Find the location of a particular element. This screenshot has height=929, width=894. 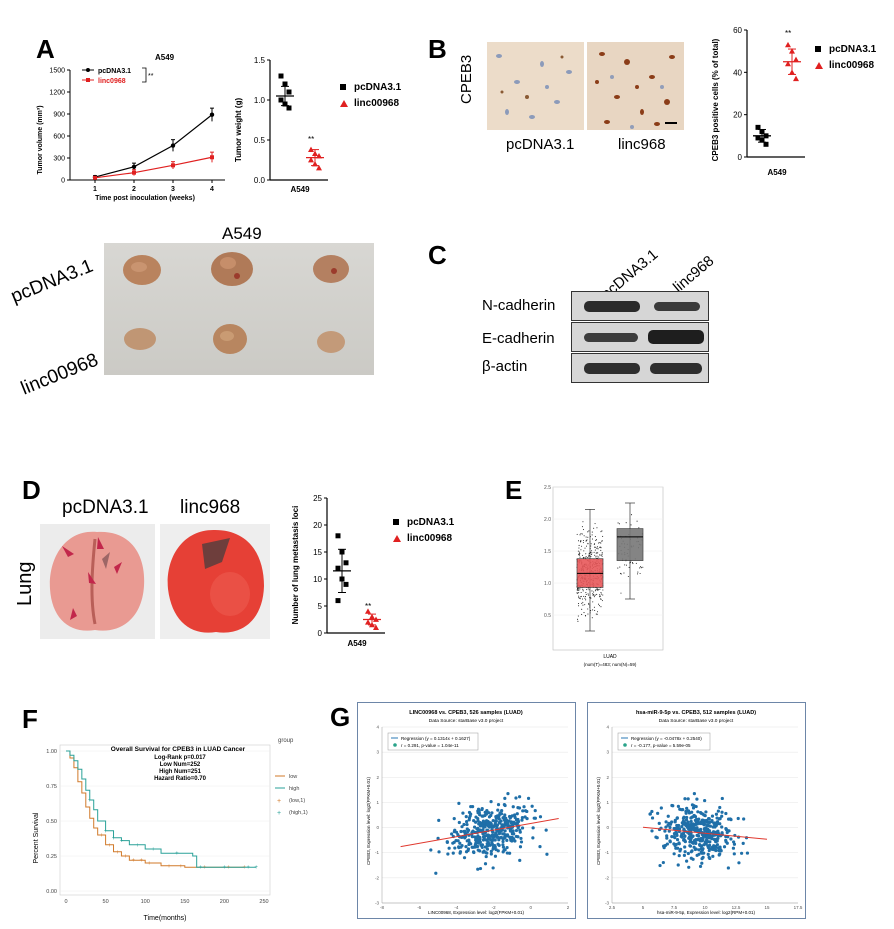

panel-letter-e: E is located at coordinates (514, 490).